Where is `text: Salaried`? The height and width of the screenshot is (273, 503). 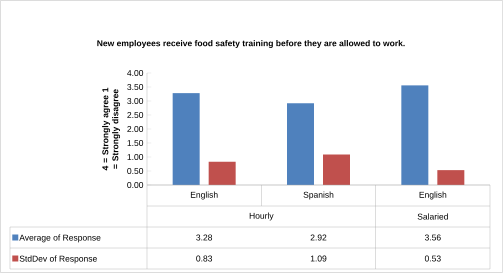
text: Salaried is located at coordinates (433, 216).